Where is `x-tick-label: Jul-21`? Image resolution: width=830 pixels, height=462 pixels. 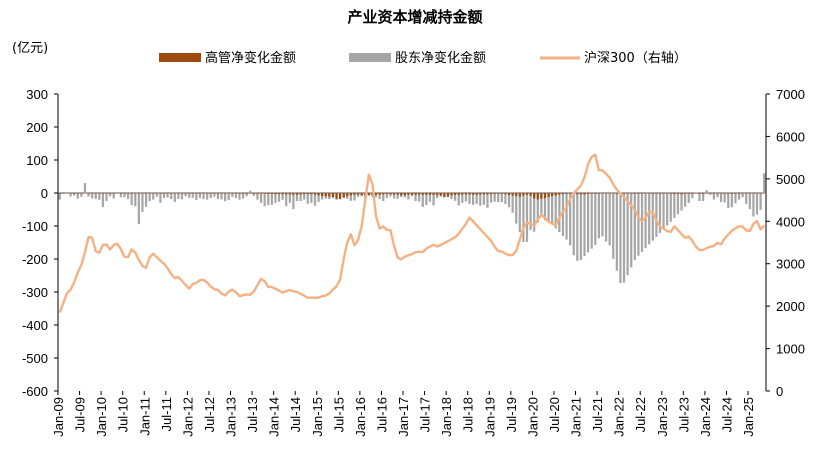 x-tick-label: Jul-21 is located at coordinates (597, 414).